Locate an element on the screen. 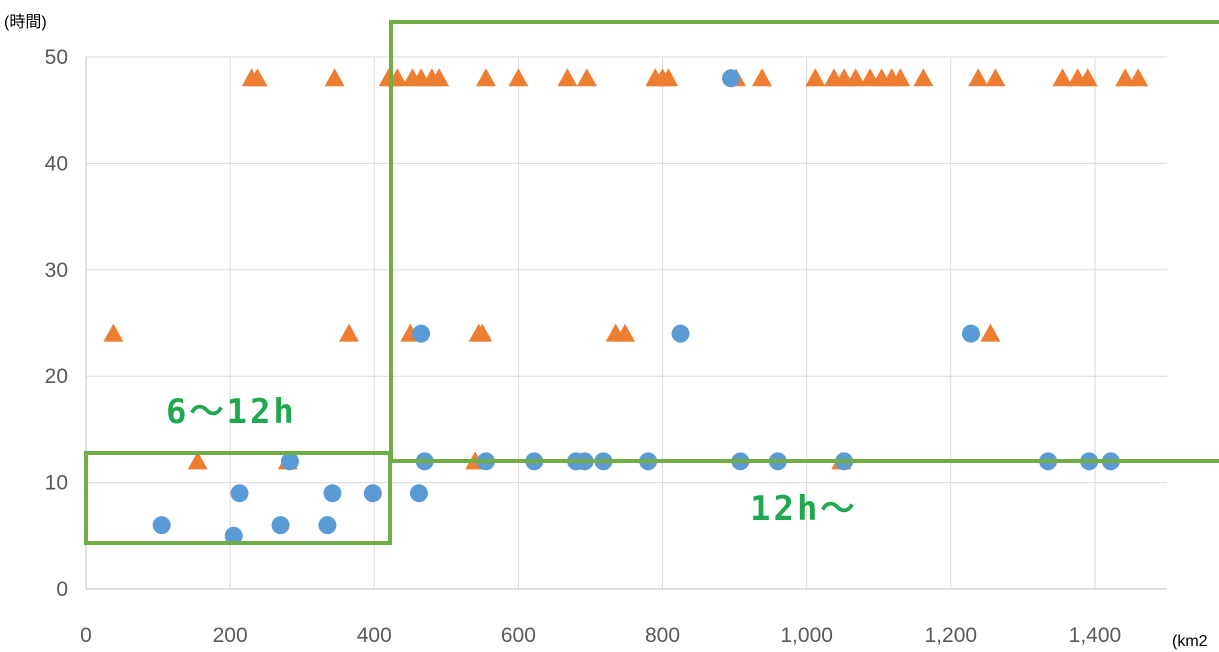 The image size is (1219, 652). x-axis-unit-label: (km2 is located at coordinates (1190, 641).